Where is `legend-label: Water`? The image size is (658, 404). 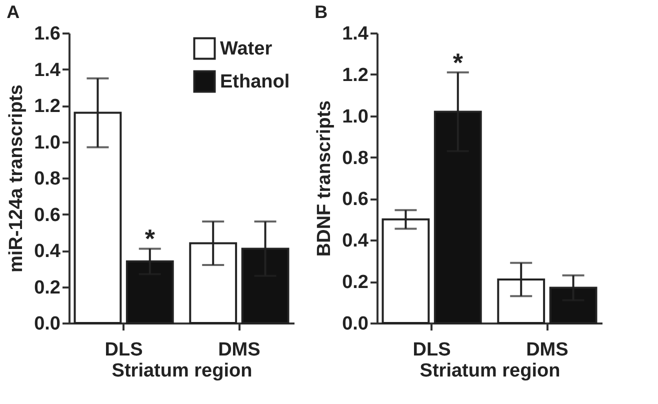
legend-label: Water is located at coordinates (246, 49).